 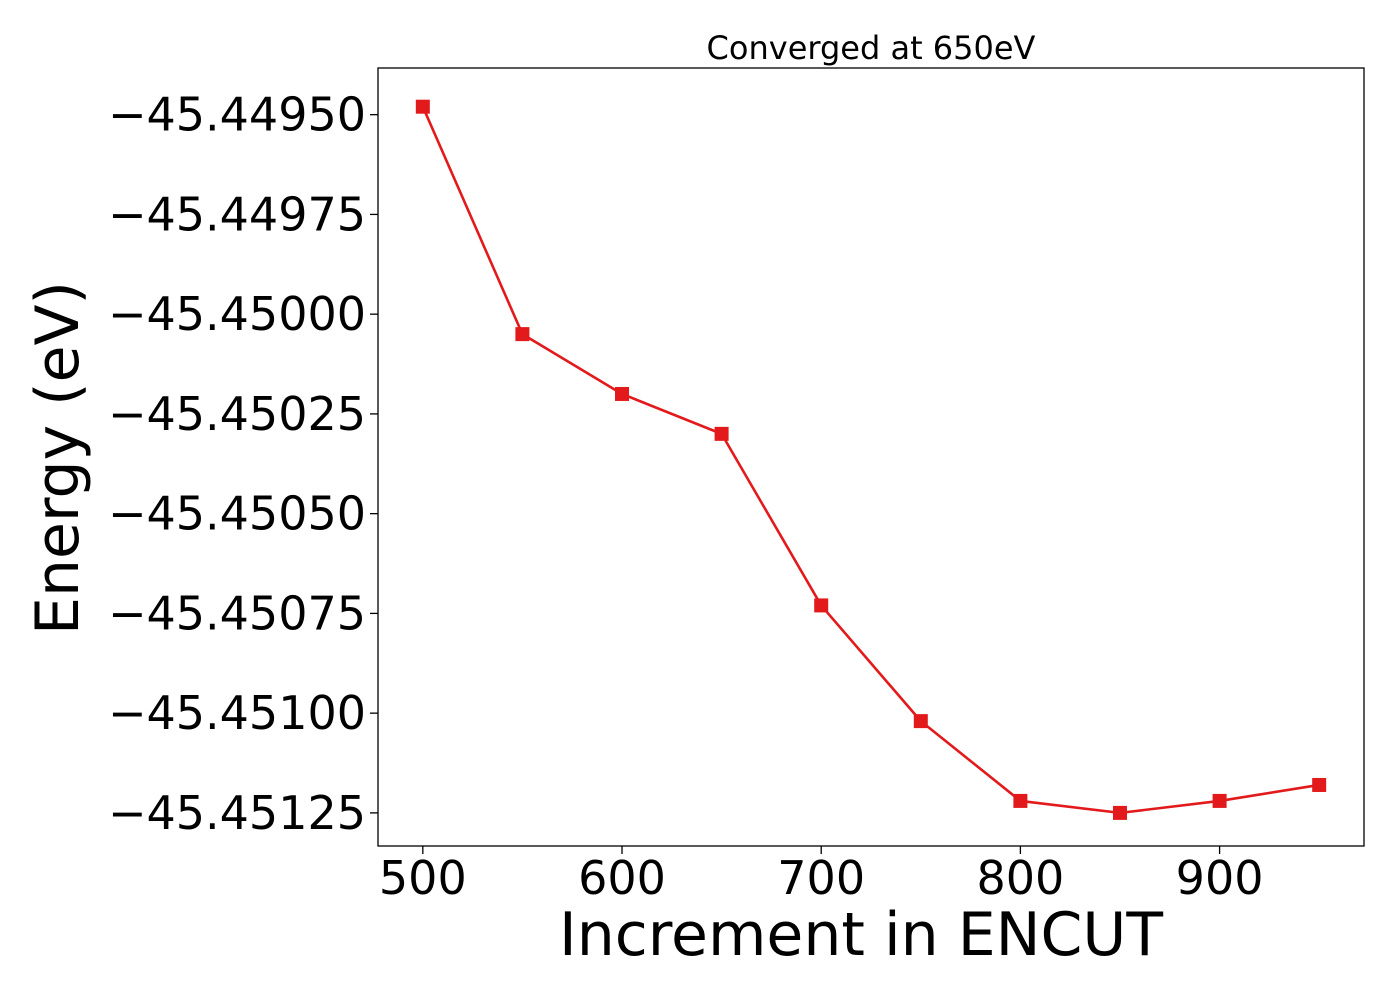 I want to click on y-tick-label: −45.45050, so click(x=237, y=514).